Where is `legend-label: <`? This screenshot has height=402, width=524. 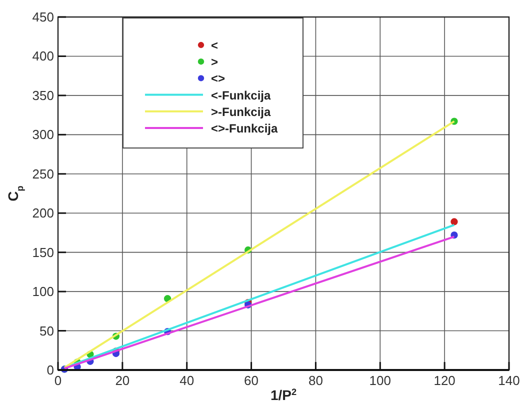
legend-label: < is located at coordinates (214, 45).